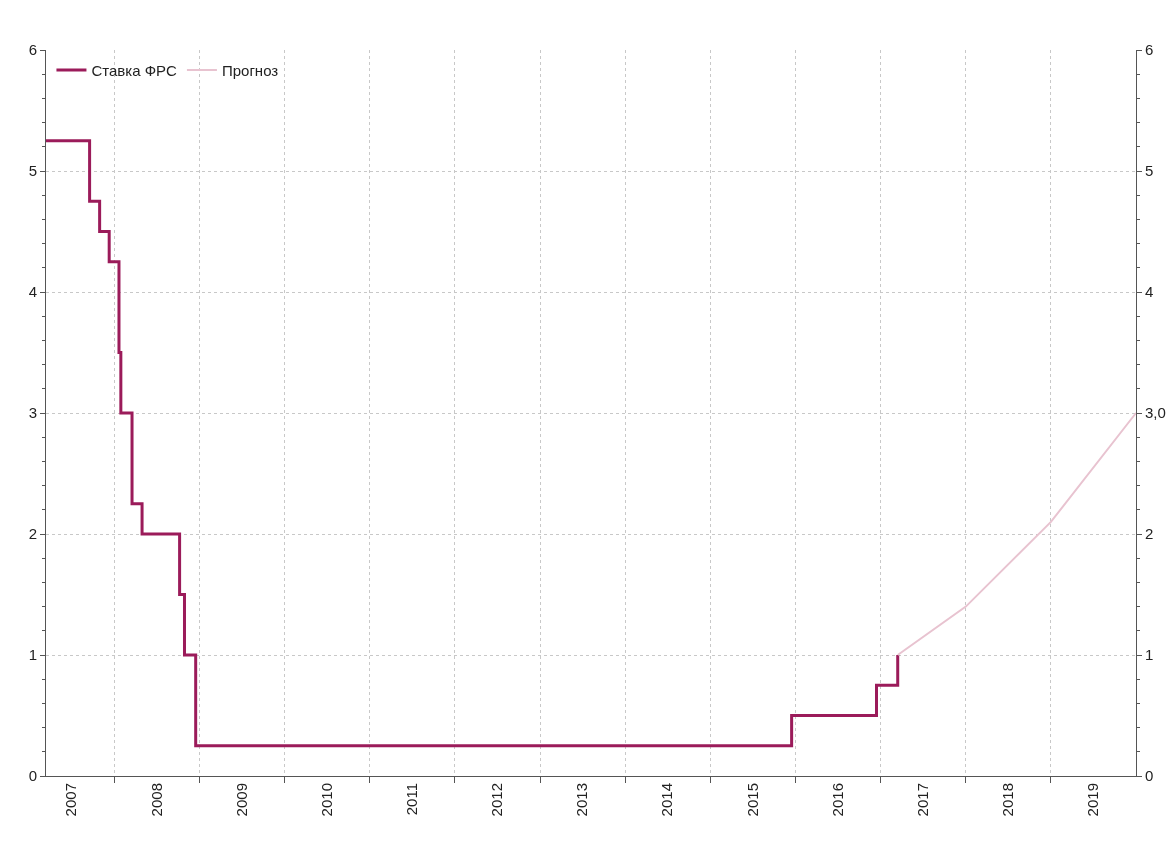 The height and width of the screenshot is (860, 1174). Describe the element at coordinates (582, 800) in the screenshot. I see `x-tick-label: 2013` at that location.